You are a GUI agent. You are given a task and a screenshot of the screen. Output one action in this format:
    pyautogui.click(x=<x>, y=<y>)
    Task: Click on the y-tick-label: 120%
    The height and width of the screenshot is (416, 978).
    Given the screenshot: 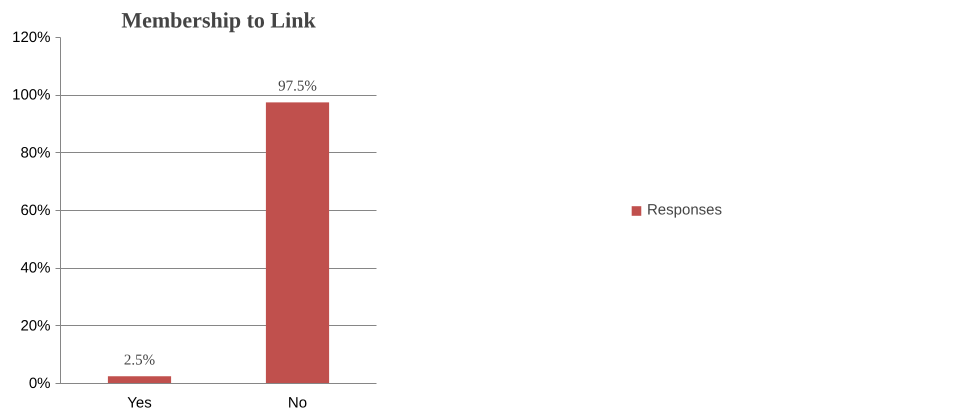 What is the action you would take?
    pyautogui.click(x=31, y=37)
    